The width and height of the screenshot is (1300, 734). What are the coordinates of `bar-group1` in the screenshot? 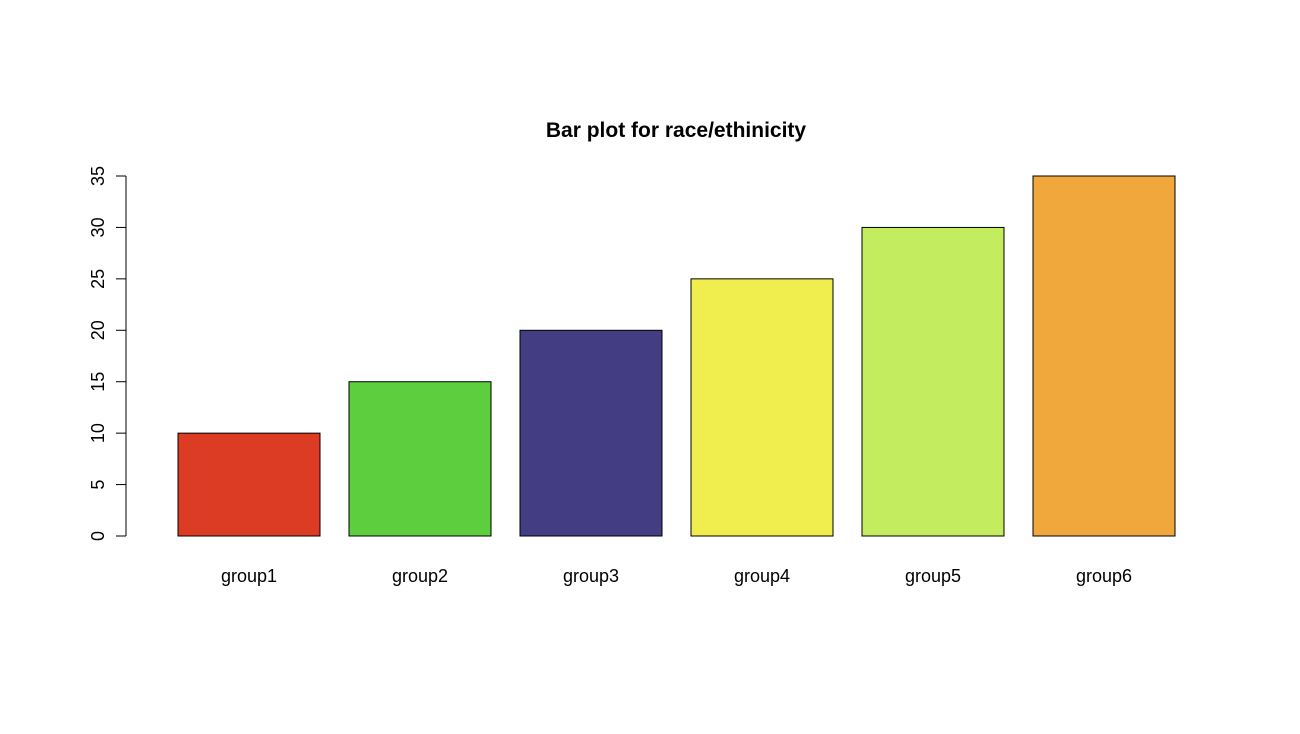 It's located at (249, 484).